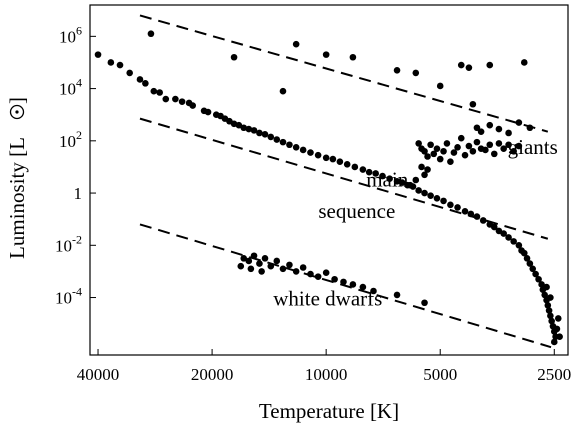  I want to click on y-axis-label-close: ], so click(17, 100).